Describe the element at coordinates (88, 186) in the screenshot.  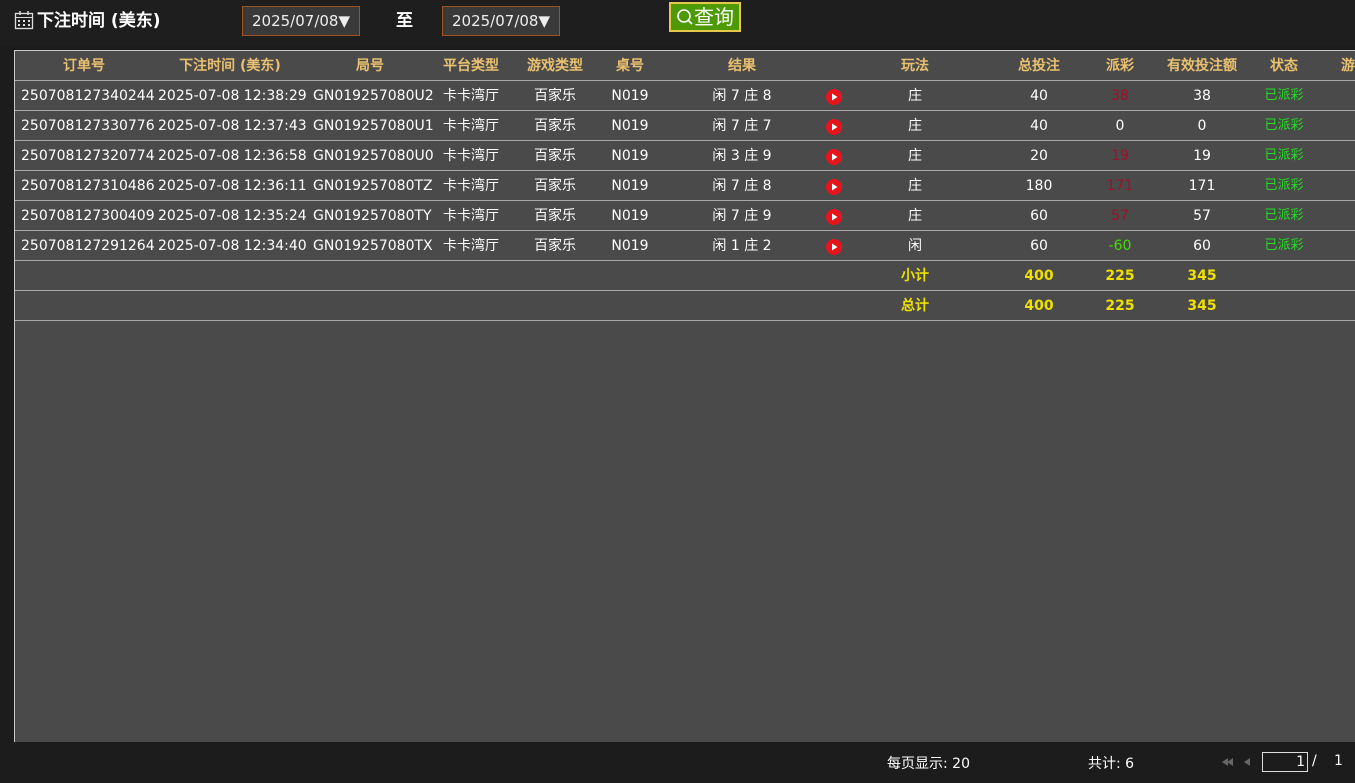
I see `table-cell: 250708127310486` at that location.